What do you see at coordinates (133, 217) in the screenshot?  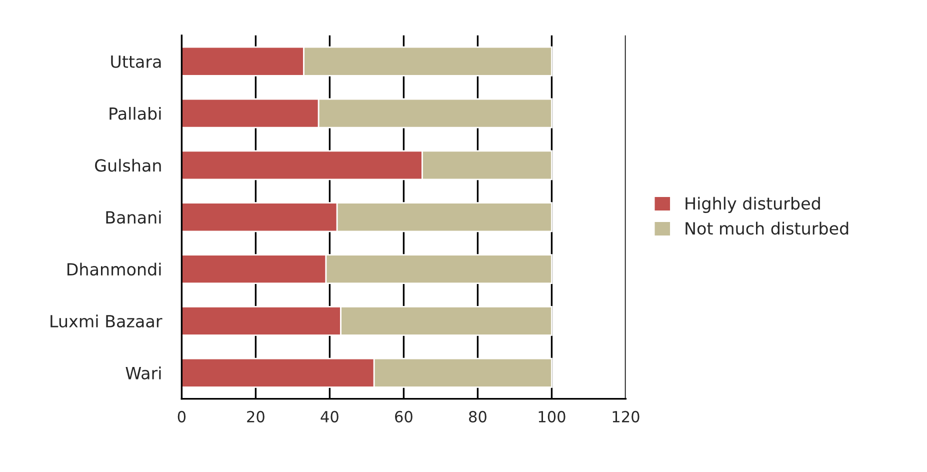 I see `y-tick-label: Banani` at bounding box center [133, 217].